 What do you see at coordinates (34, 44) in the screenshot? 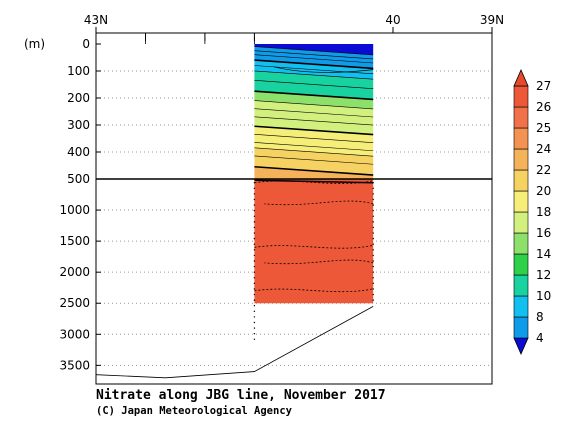
I see `y-unit-label: (m)` at bounding box center [34, 44].